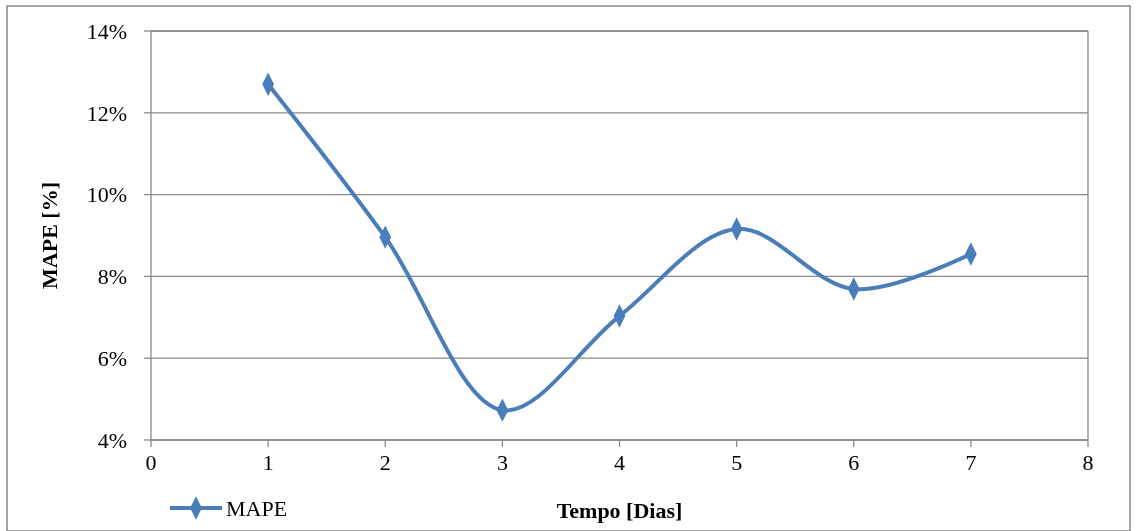 Image resolution: width=1137 pixels, height=531 pixels. I want to click on x-tick-label: 7, so click(971, 462).